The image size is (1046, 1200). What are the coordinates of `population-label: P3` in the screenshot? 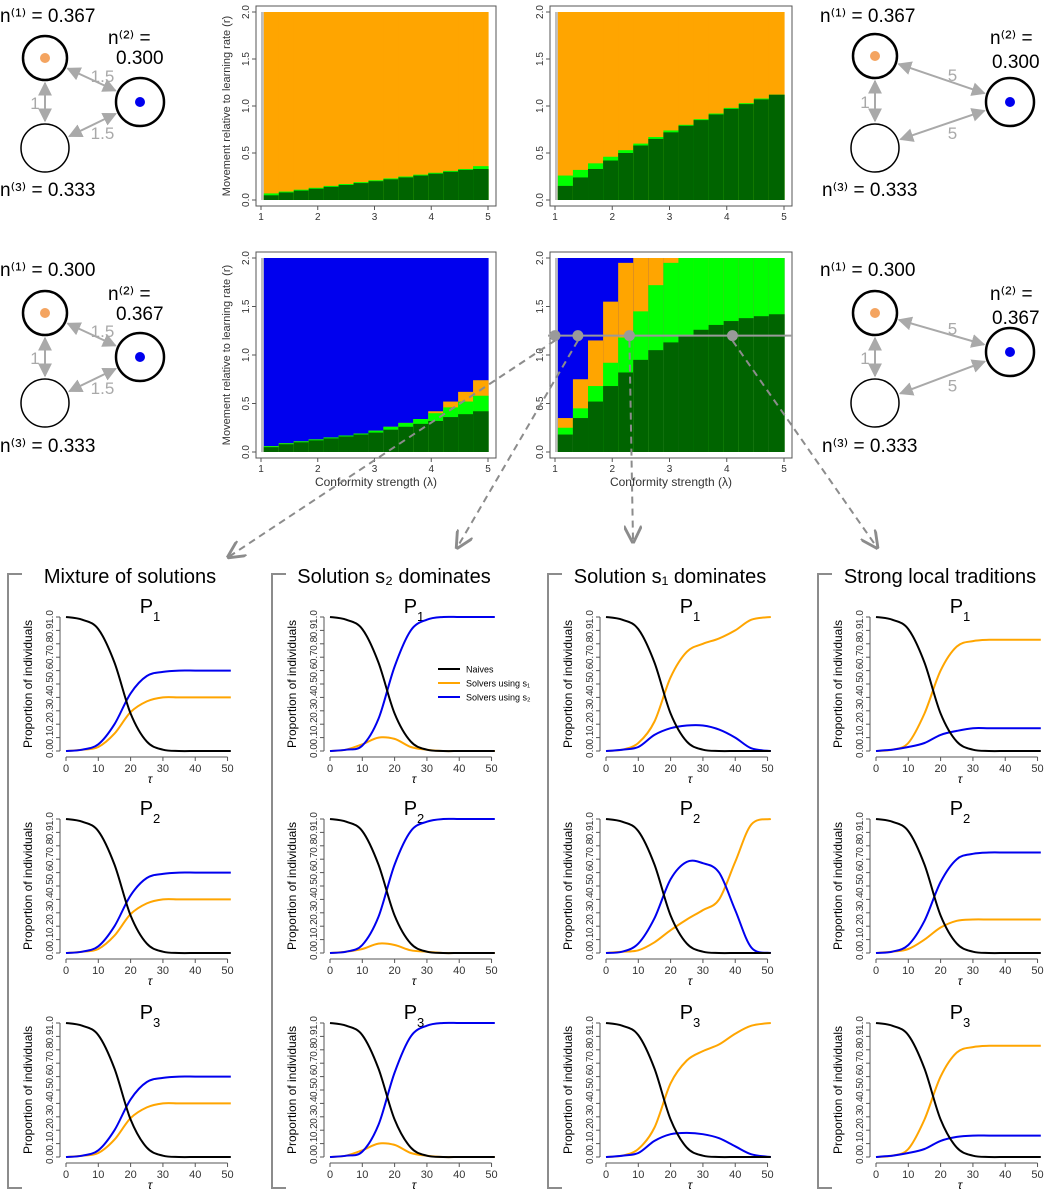 It's located at (960, 1016).